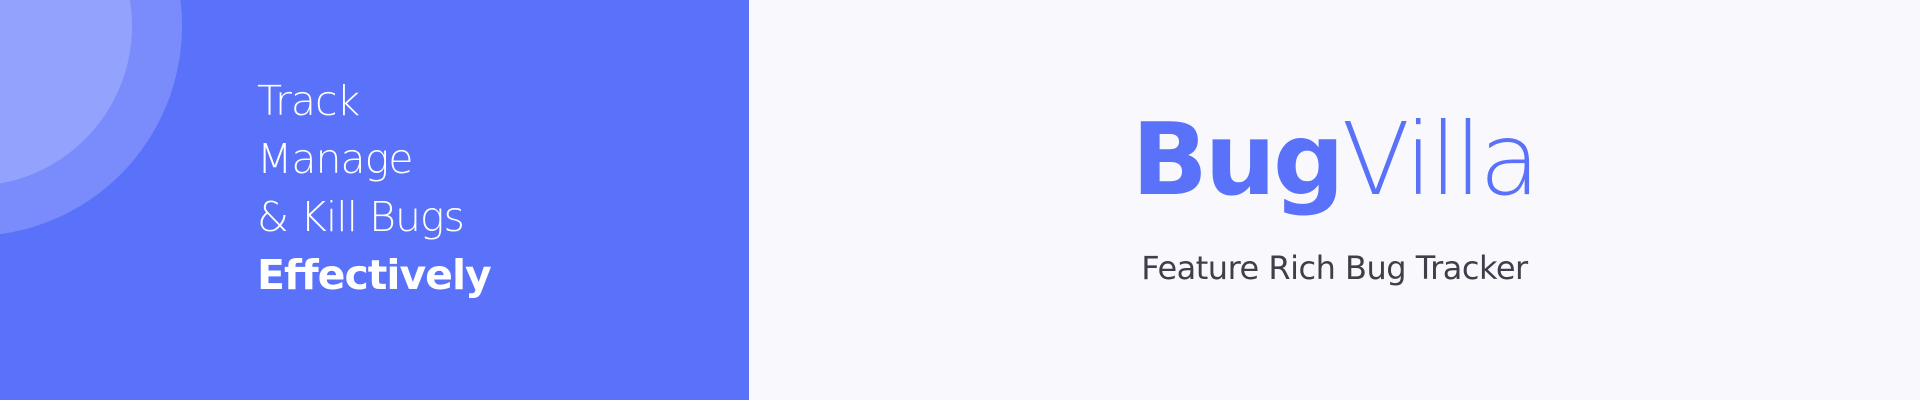  What do you see at coordinates (1334, 268) in the screenshot?
I see `brand-subtitle: Feature Rich Bug Tracker` at bounding box center [1334, 268].